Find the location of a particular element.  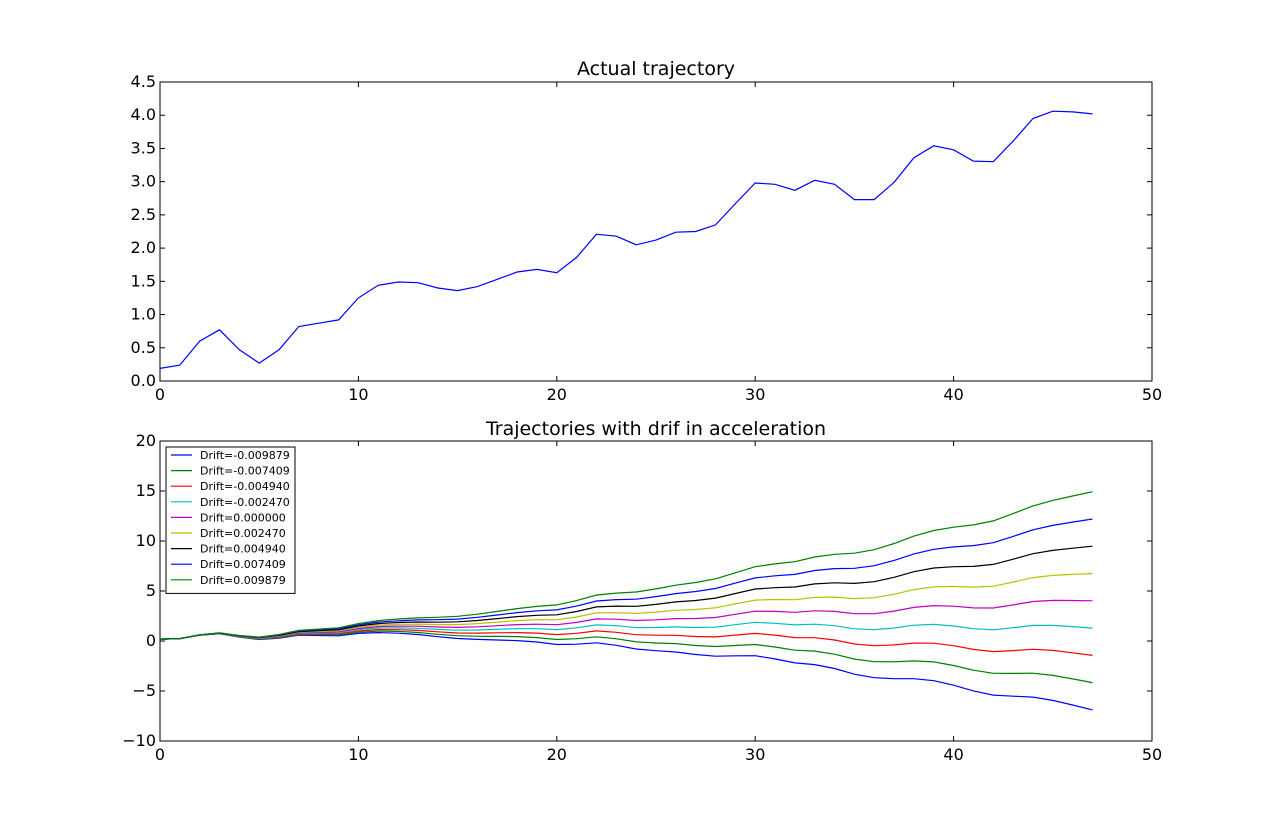

legend-label: Drift=0.002470 is located at coordinates (243, 533).